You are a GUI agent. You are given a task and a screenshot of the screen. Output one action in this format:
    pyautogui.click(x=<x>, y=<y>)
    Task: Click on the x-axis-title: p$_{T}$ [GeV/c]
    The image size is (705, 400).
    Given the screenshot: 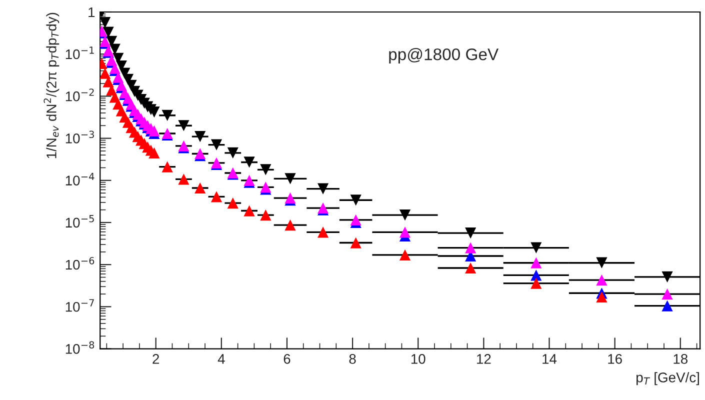 What is the action you would take?
    pyautogui.click(x=667, y=379)
    